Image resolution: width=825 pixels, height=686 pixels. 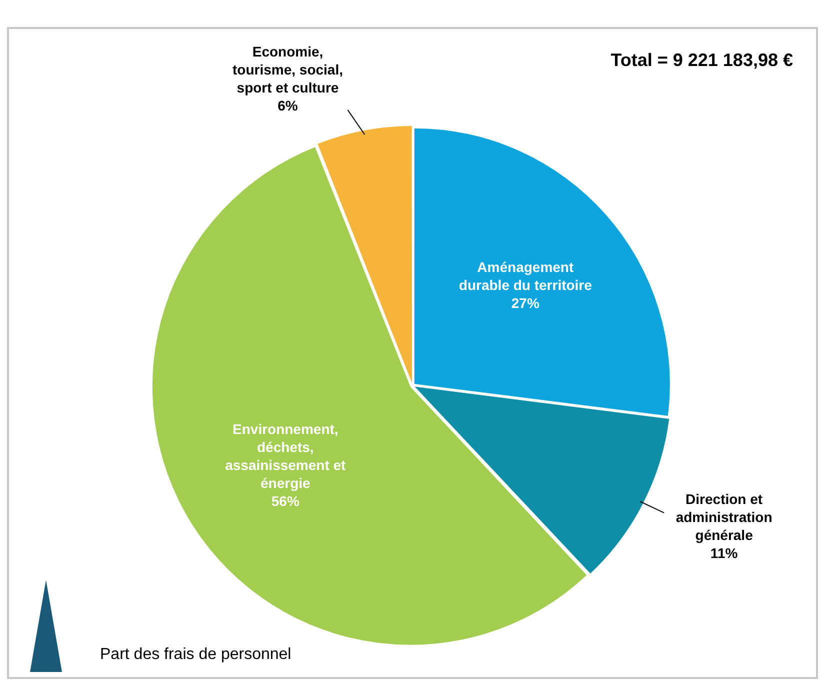 I want to click on text: Part des frais de personnel, so click(x=196, y=655).